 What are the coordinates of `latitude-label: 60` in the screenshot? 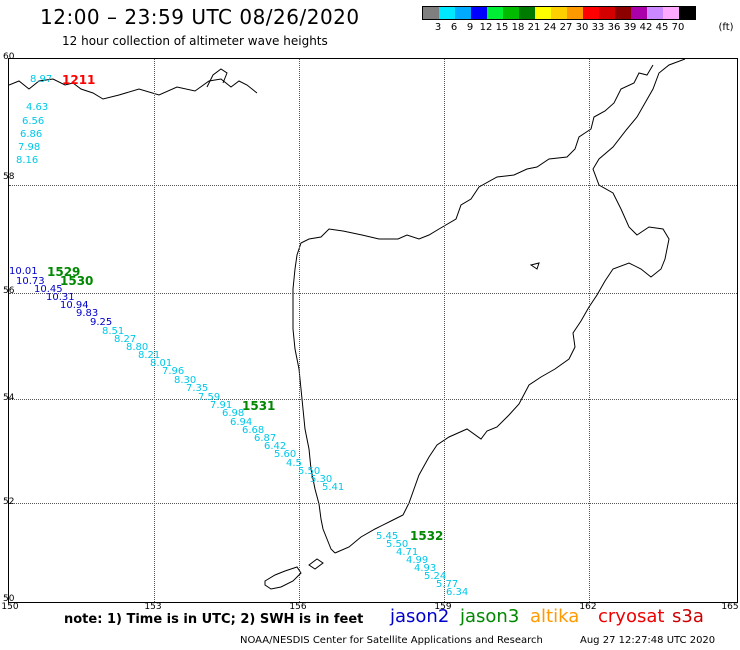 It's located at (9, 57).